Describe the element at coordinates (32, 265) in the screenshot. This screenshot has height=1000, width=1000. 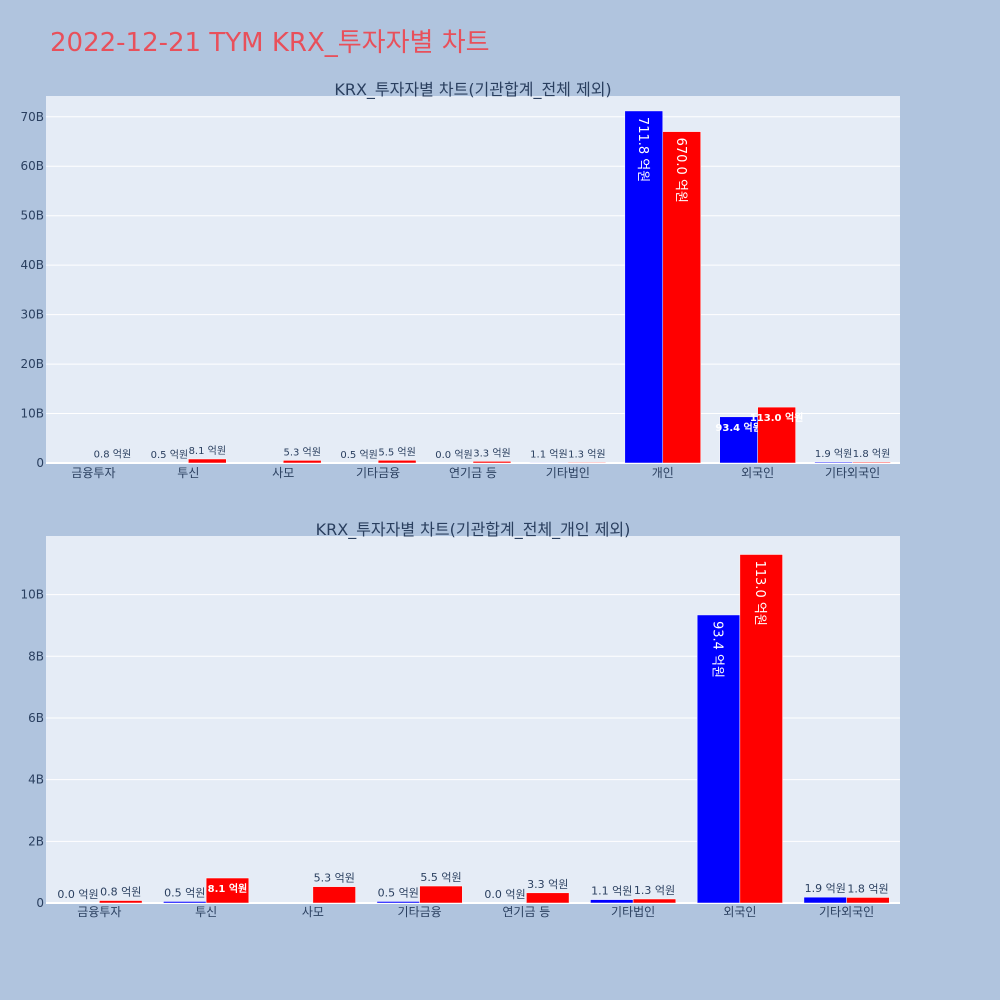
I see `y-tick-label: 40B` at that location.